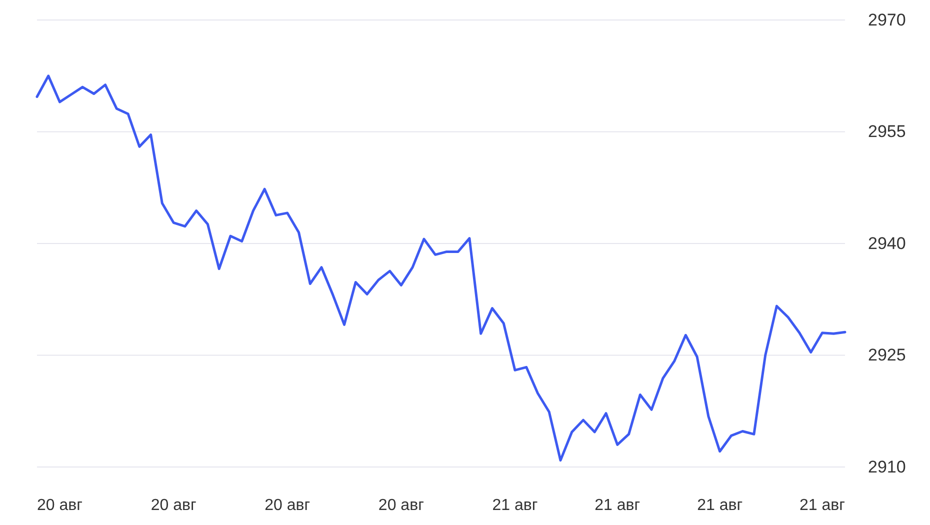 Image resolution: width=930 pixels, height=525 pixels. What do you see at coordinates (887, 355) in the screenshot?
I see `y-tick-label: 2925` at bounding box center [887, 355].